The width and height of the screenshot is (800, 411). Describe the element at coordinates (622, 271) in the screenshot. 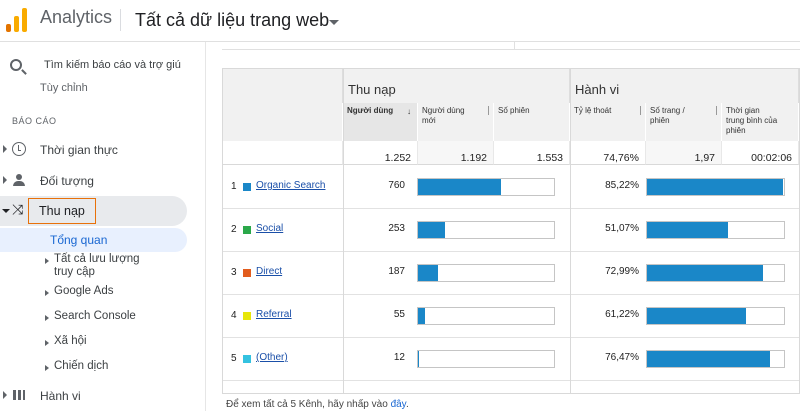

I see `bounce-rate-value: 72,99%` at that location.